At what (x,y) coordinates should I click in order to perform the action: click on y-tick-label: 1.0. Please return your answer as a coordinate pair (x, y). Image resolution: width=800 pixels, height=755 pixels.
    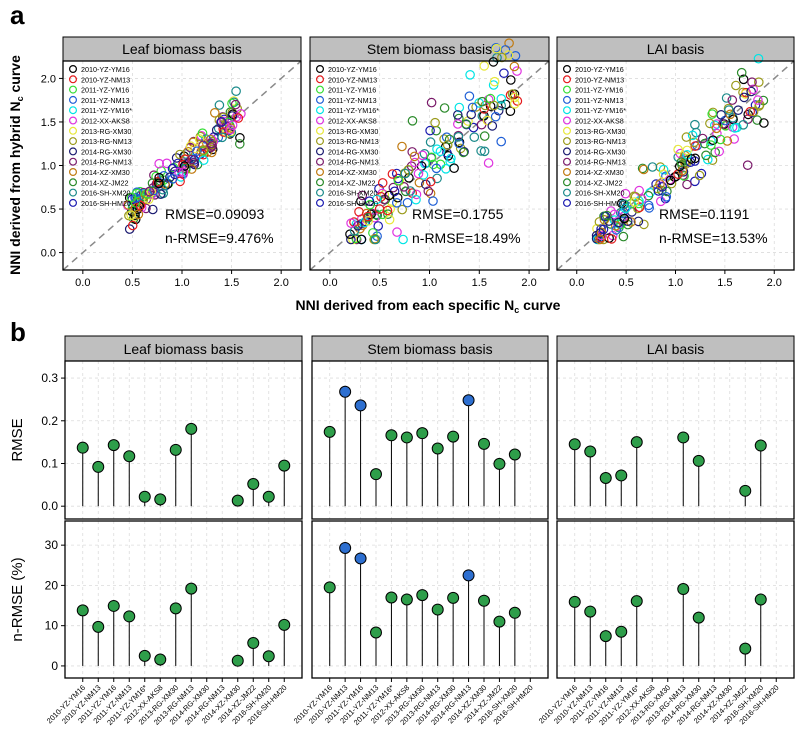
    Looking at the image, I should click on (48, 167).